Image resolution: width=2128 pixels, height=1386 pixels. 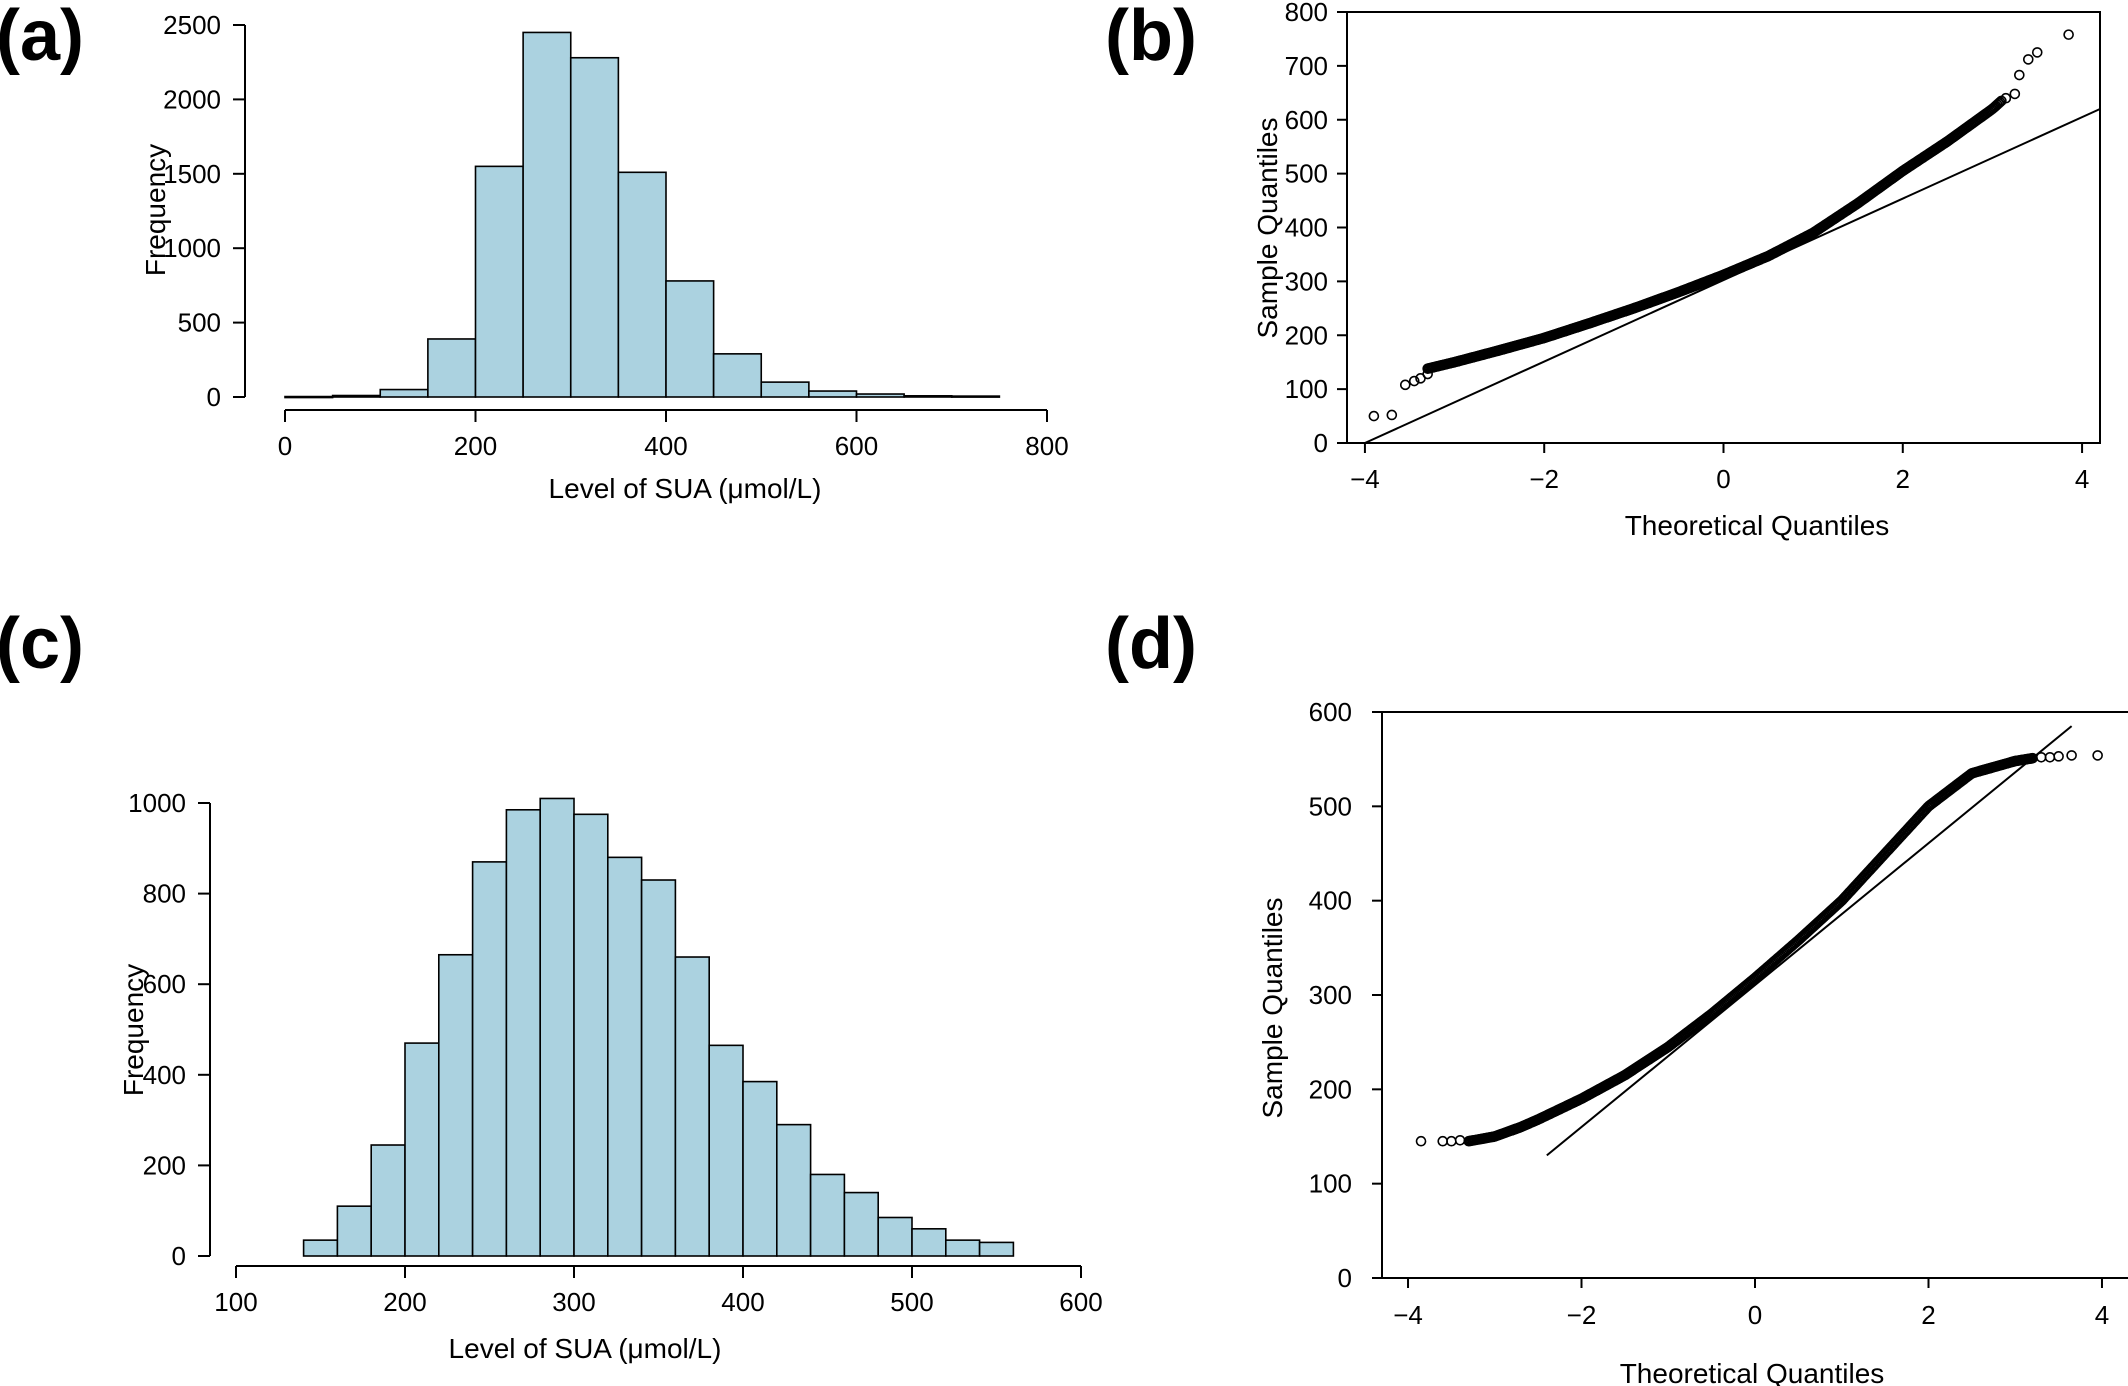 I want to click on plot-frame, so click(x=1754, y=995).